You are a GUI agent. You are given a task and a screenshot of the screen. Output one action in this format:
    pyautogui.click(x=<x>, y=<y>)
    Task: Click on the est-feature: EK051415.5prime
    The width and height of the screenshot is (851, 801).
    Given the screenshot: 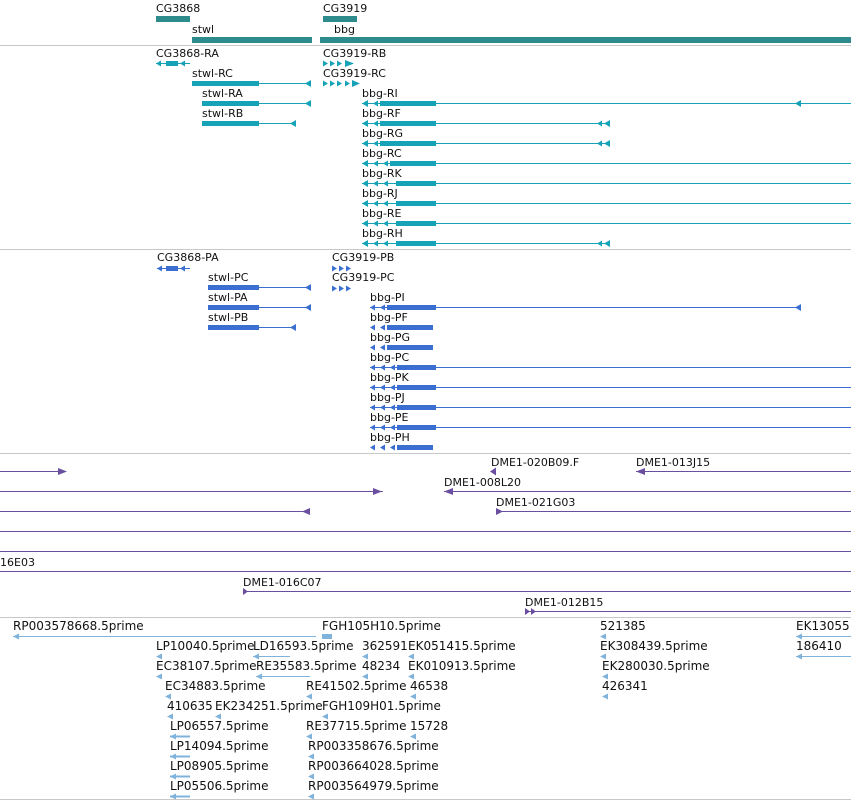 What is the action you would take?
    pyautogui.click(x=462, y=649)
    